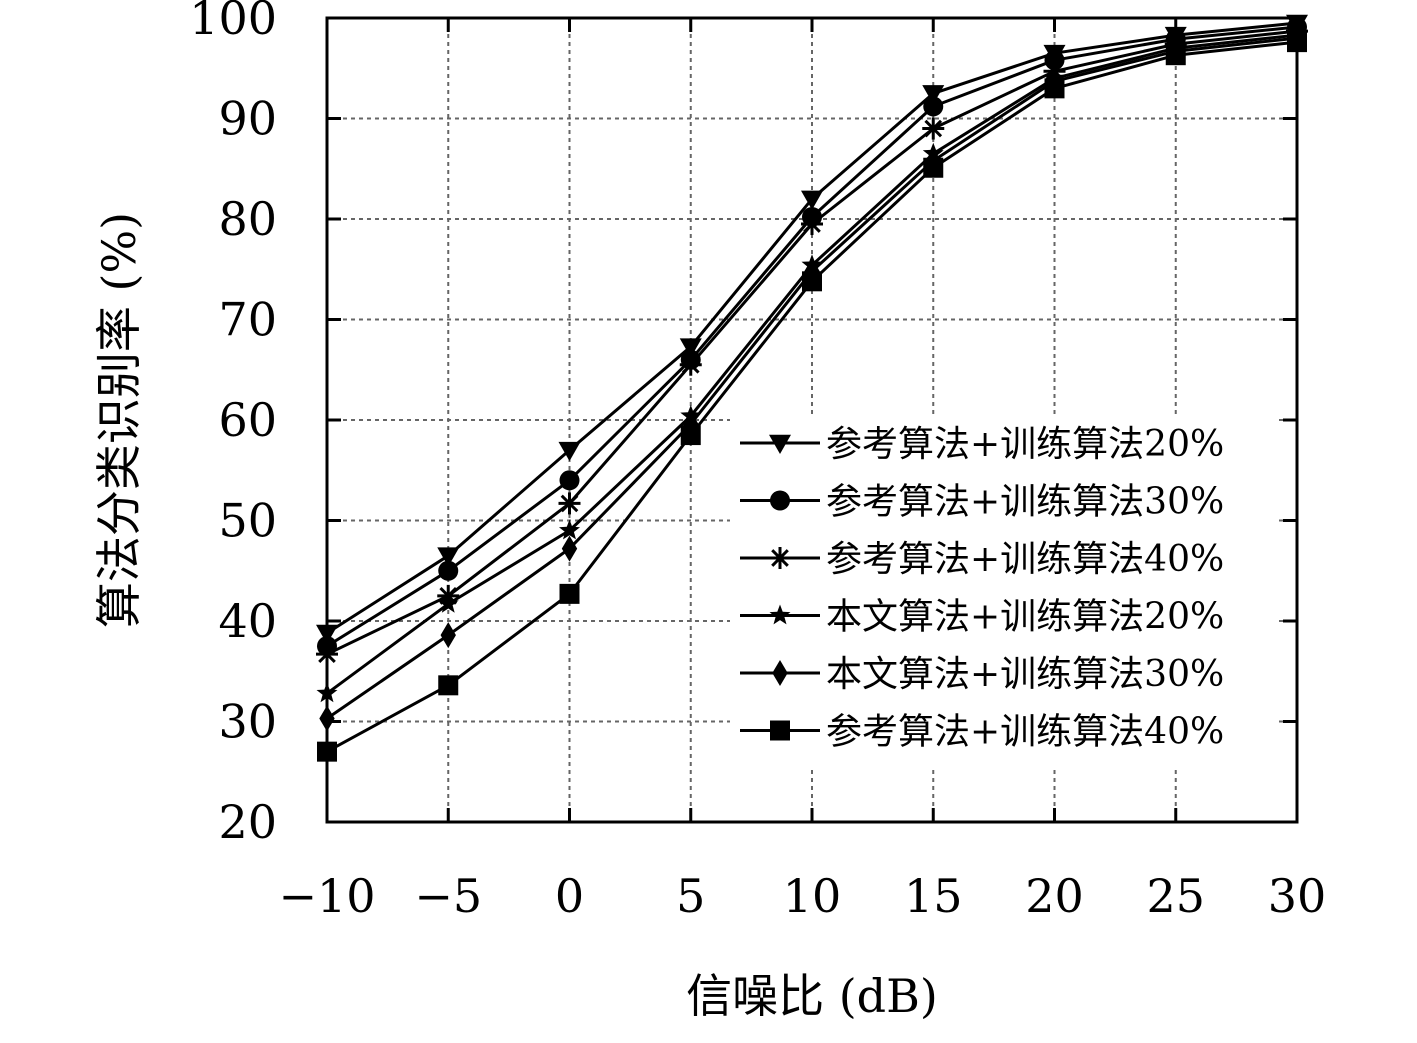  Describe the element at coordinates (812, 896) in the screenshot. I see `x-tick-label: 10` at that location.